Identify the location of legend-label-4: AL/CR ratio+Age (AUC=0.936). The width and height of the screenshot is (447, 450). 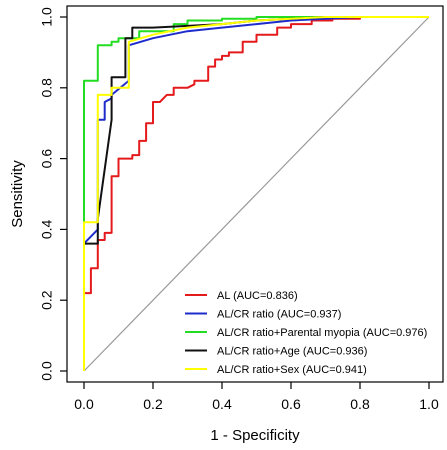
(292, 352).